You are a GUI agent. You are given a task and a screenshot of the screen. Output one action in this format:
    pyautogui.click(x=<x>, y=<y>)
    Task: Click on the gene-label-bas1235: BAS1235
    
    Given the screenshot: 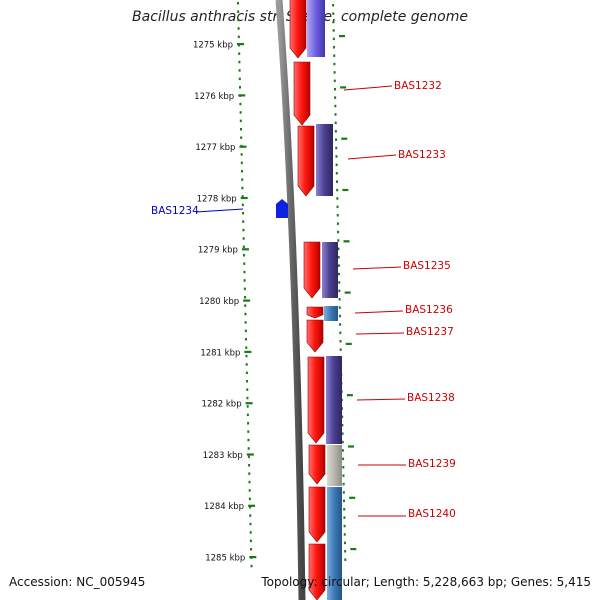 What is the action you would take?
    pyautogui.click(x=427, y=266)
    